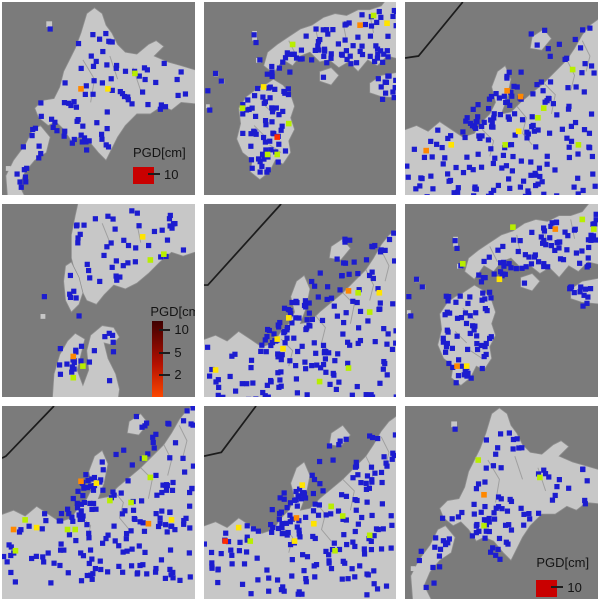 The width and height of the screenshot is (600, 601). What do you see at coordinates (98, 98) in the screenshot?
I see `map-panel-hokkaido-a: PGD[cm] 10` at bounding box center [98, 98].